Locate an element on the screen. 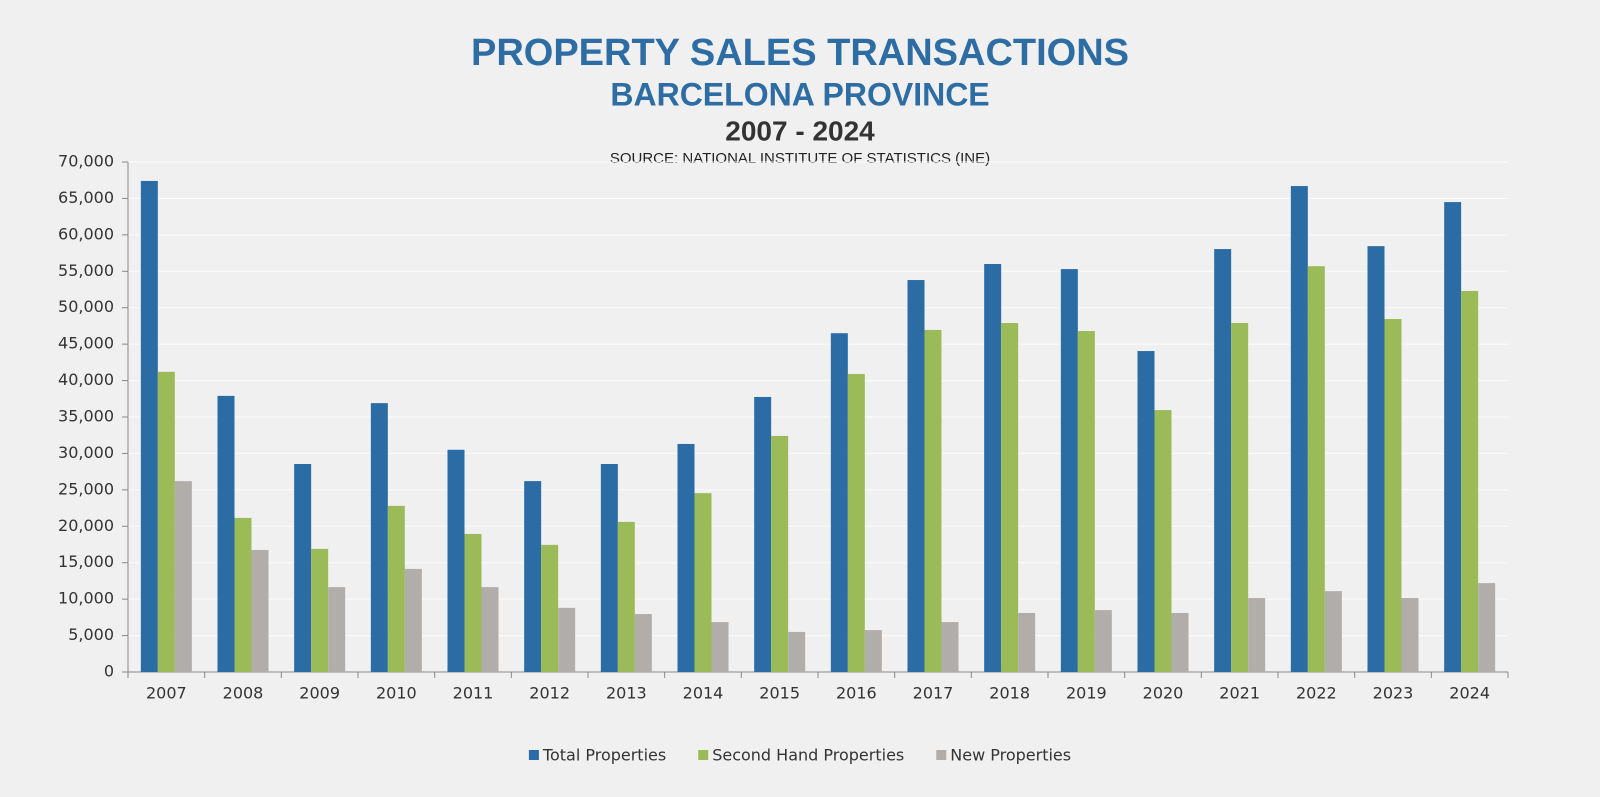 Image resolution: width=1600 pixels, height=797 pixels. y-tick-label: 15,000 is located at coordinates (86, 561).